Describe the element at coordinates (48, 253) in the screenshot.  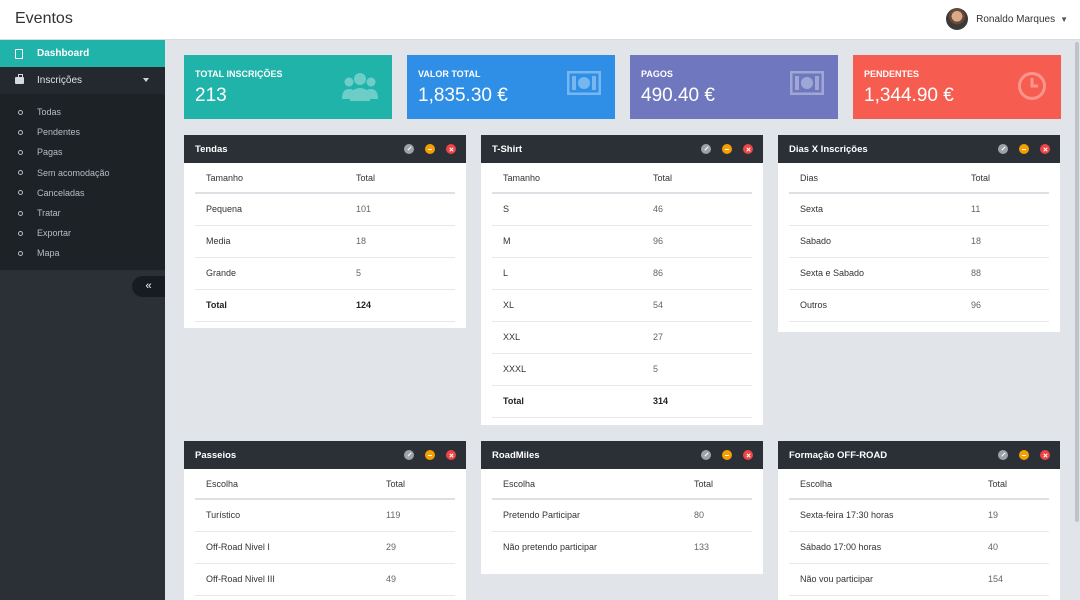
I see `sidebar-item-label: Mapa` at that location.